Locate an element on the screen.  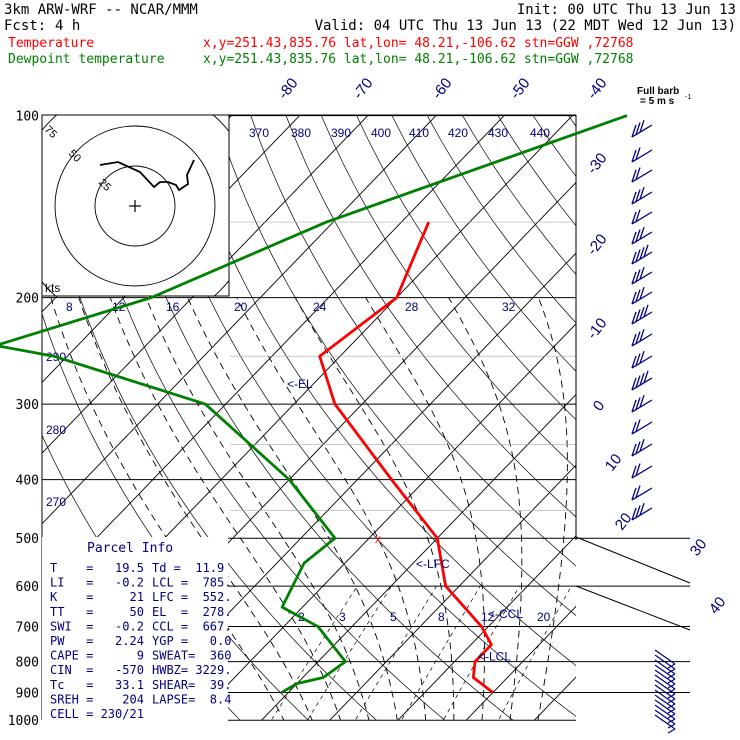
isotherm-label: -30 is located at coordinates (597, 164).